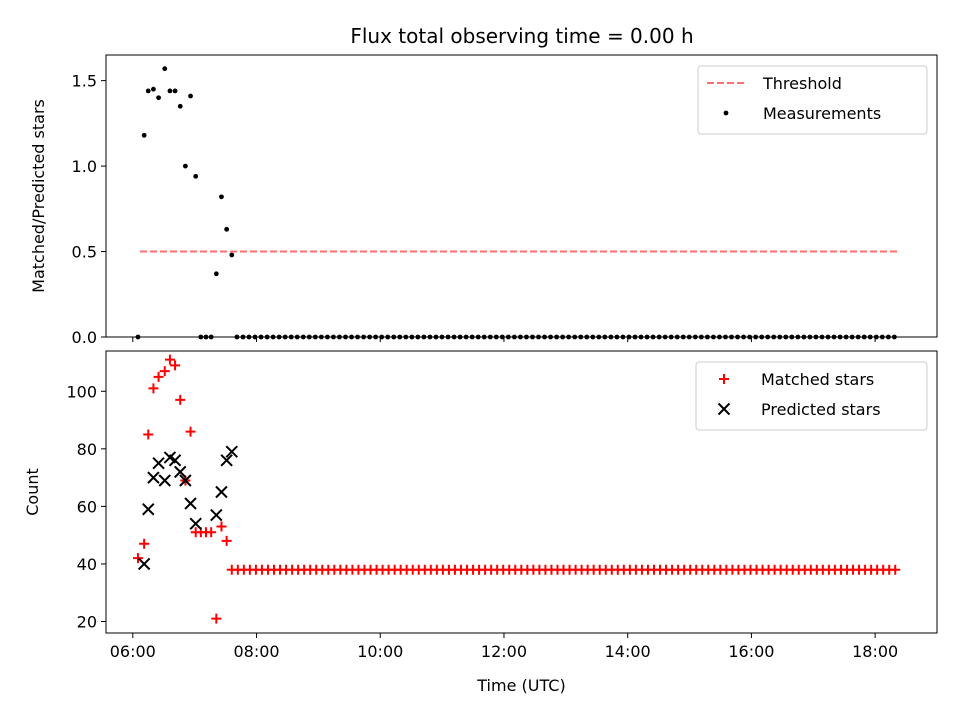 Image resolution: width=960 pixels, height=720 pixels. What do you see at coordinates (87, 449) in the screenshot?
I see `y-tick-label: 80` at bounding box center [87, 449].